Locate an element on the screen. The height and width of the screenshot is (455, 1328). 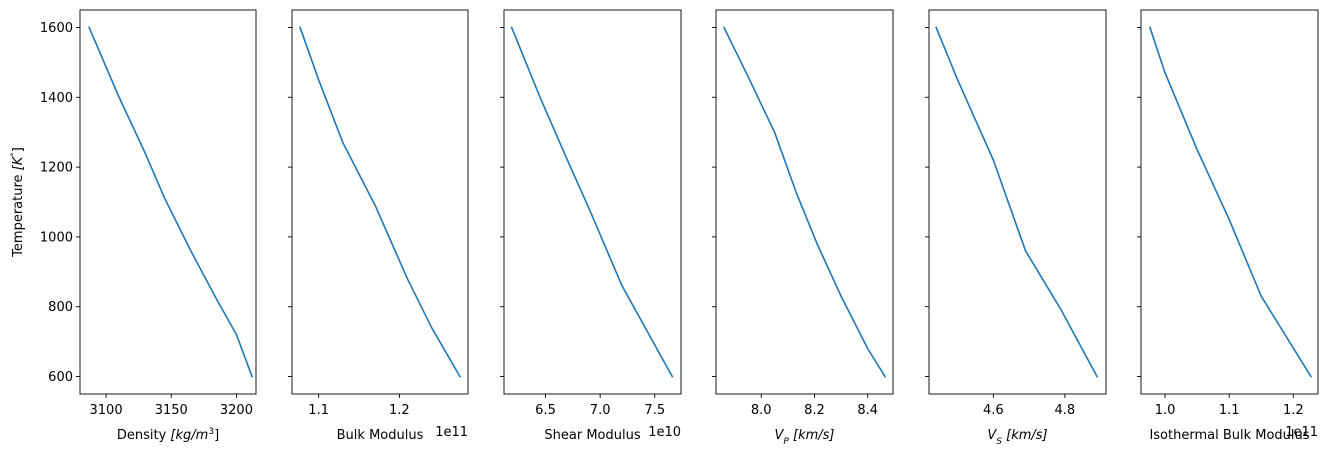
x-axis-label: VS [km/s] is located at coordinates (1017, 437).